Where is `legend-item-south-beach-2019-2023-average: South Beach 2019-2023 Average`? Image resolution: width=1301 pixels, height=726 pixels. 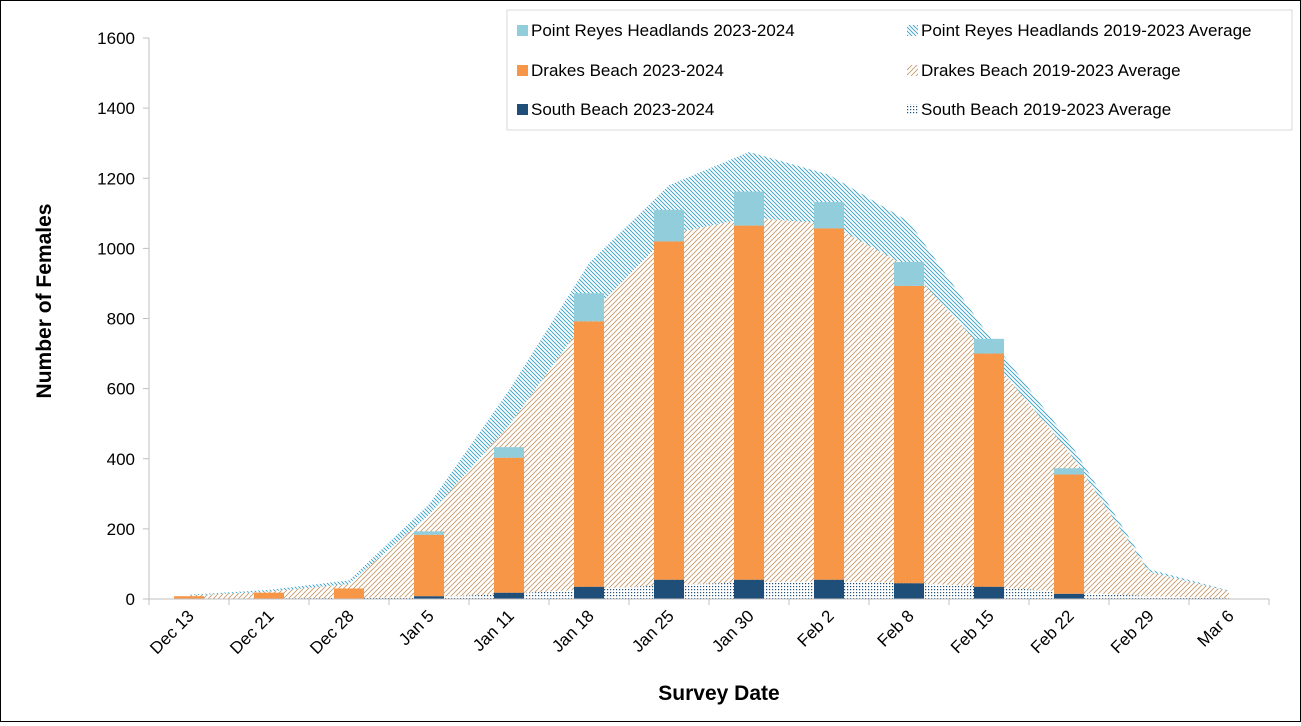 legend-item-south-beach-2019-2023-average: South Beach 2019-2023 Average is located at coordinates (1039, 109).